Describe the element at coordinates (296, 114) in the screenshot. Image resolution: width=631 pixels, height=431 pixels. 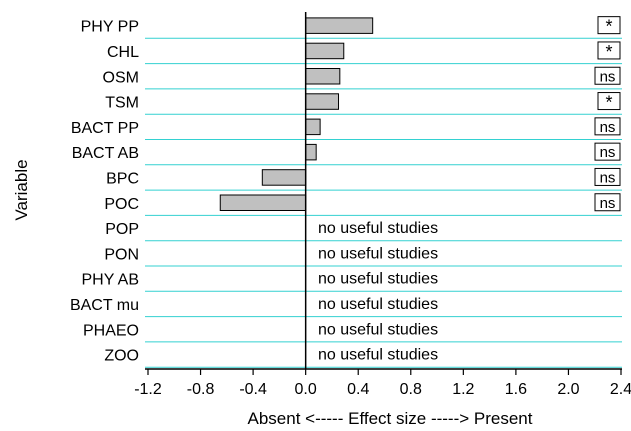
I see `bars` at that location.